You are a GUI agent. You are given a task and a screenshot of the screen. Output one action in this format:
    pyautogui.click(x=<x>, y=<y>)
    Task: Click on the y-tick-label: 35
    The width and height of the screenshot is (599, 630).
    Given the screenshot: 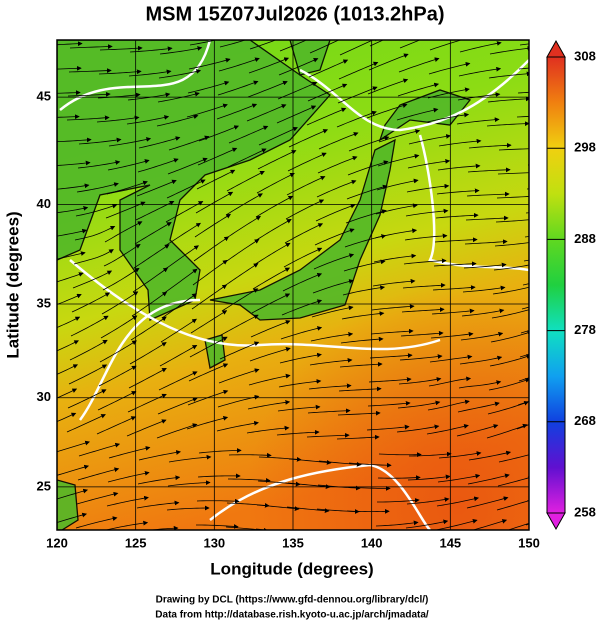 What is the action you would take?
    pyautogui.click(x=44, y=302)
    